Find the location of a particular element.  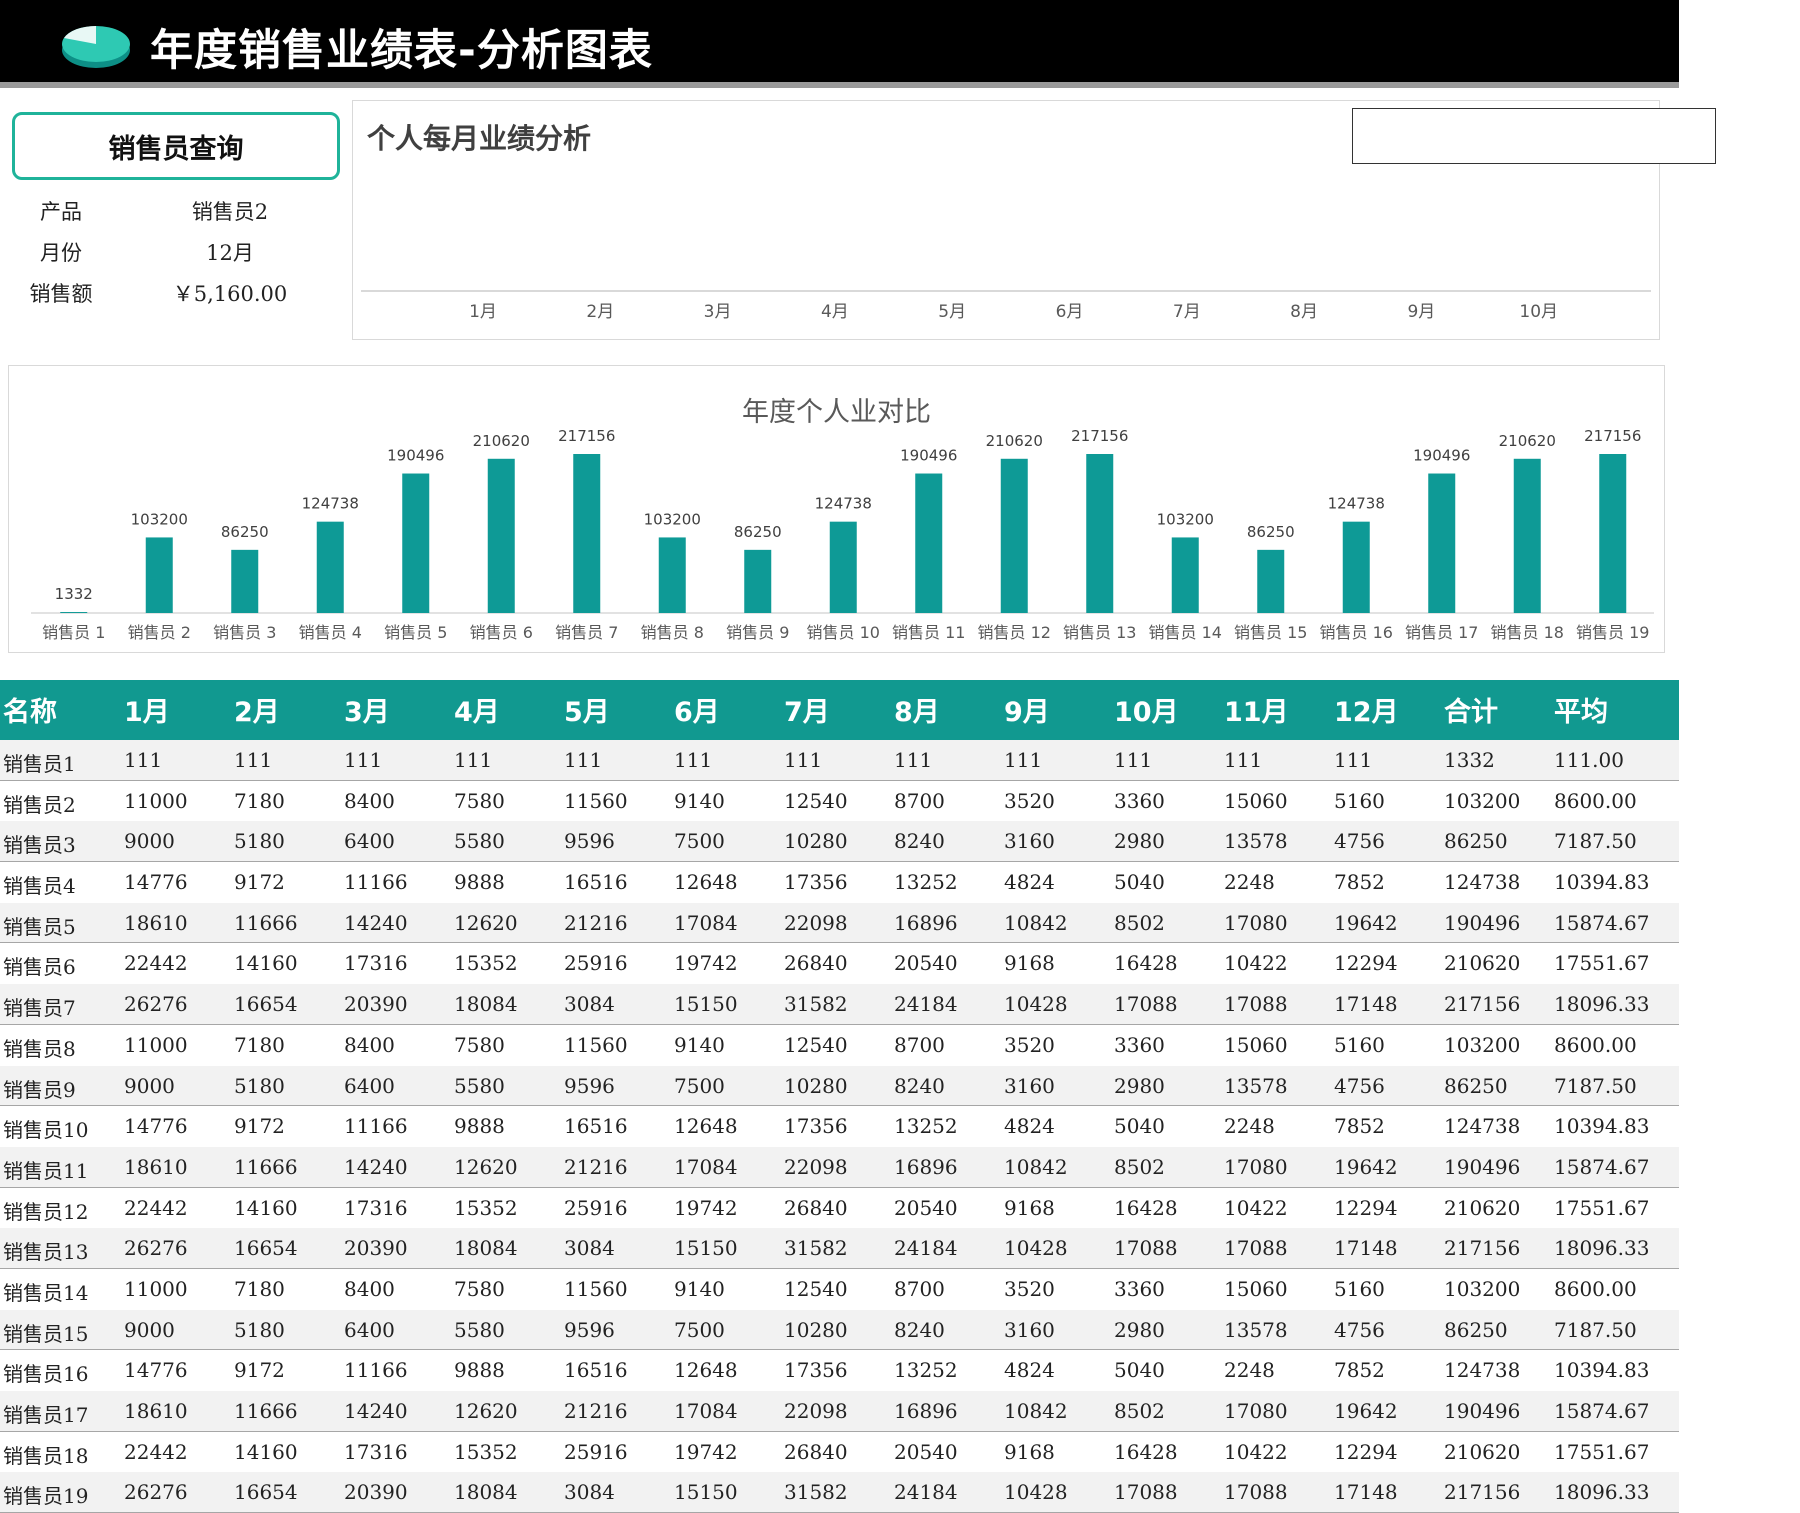

x-tick-label: 销售员 10 is located at coordinates (843, 632).